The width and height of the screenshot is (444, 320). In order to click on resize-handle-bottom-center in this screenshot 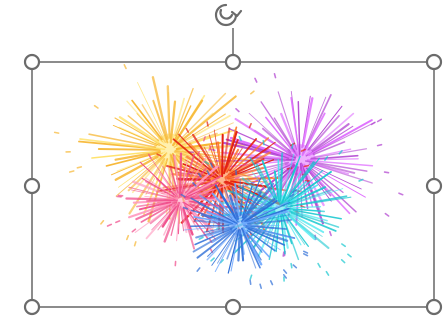, I will do `click(233, 307)`.